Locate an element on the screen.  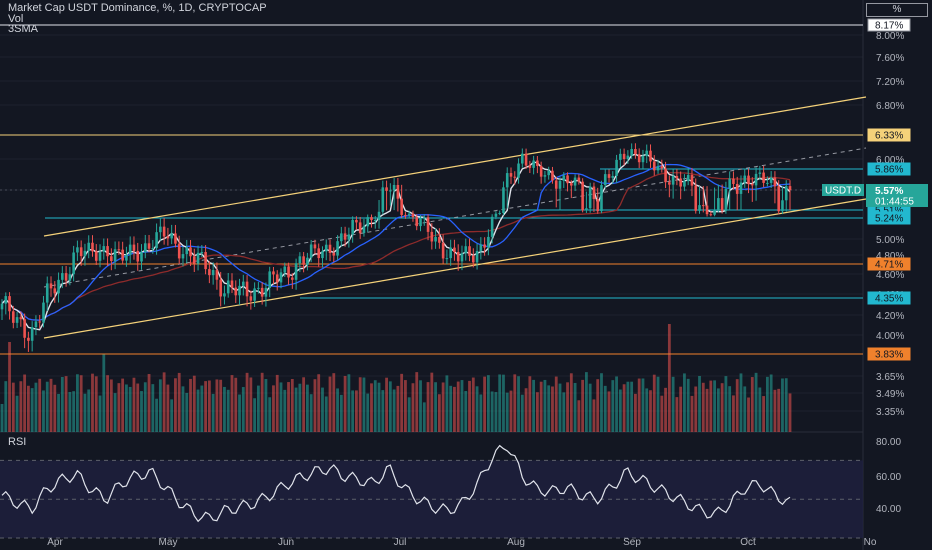
time-label: Jun is located at coordinates (286, 542).